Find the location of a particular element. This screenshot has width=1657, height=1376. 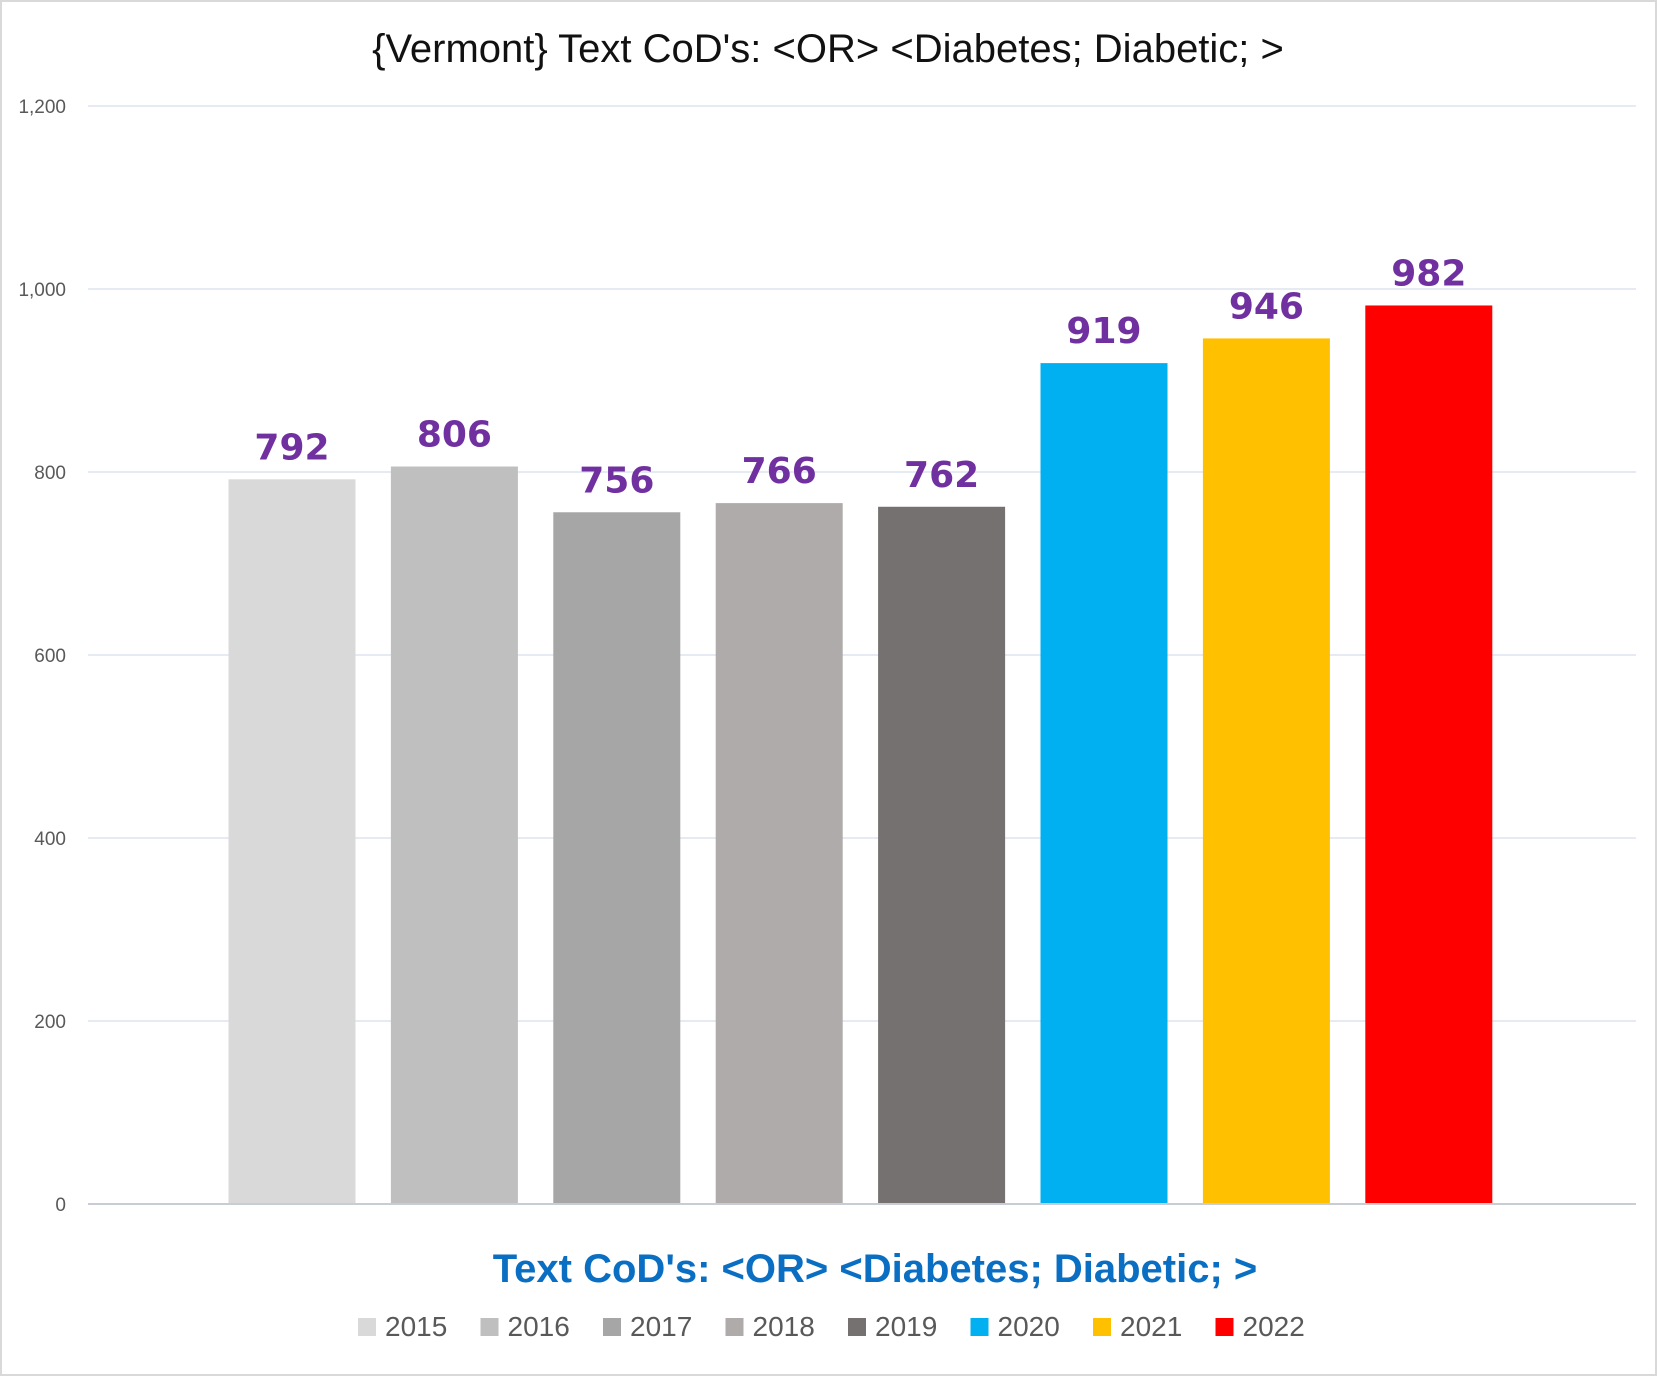

legend-label-2016: 2016 is located at coordinates (539, 1326).